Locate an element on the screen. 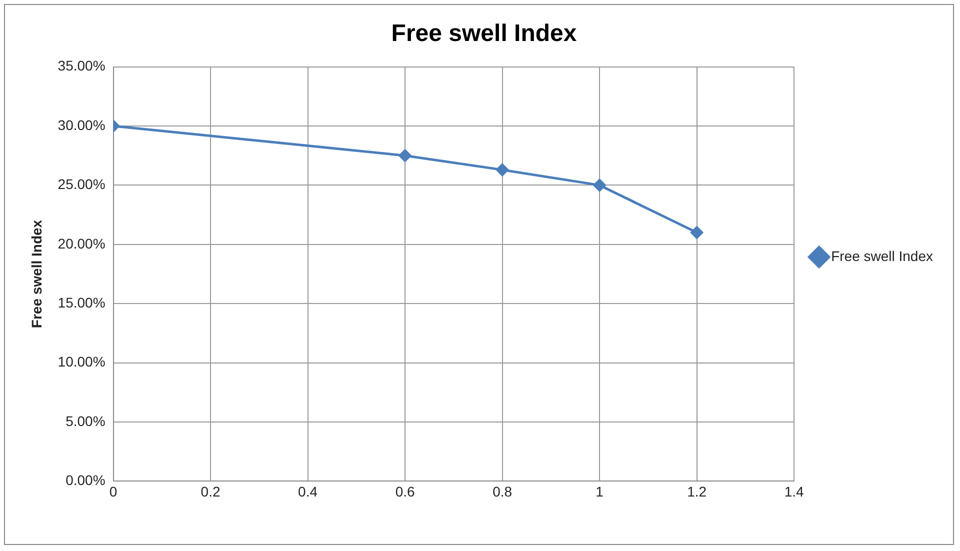  x-tick-label: 1.4 is located at coordinates (794, 491).